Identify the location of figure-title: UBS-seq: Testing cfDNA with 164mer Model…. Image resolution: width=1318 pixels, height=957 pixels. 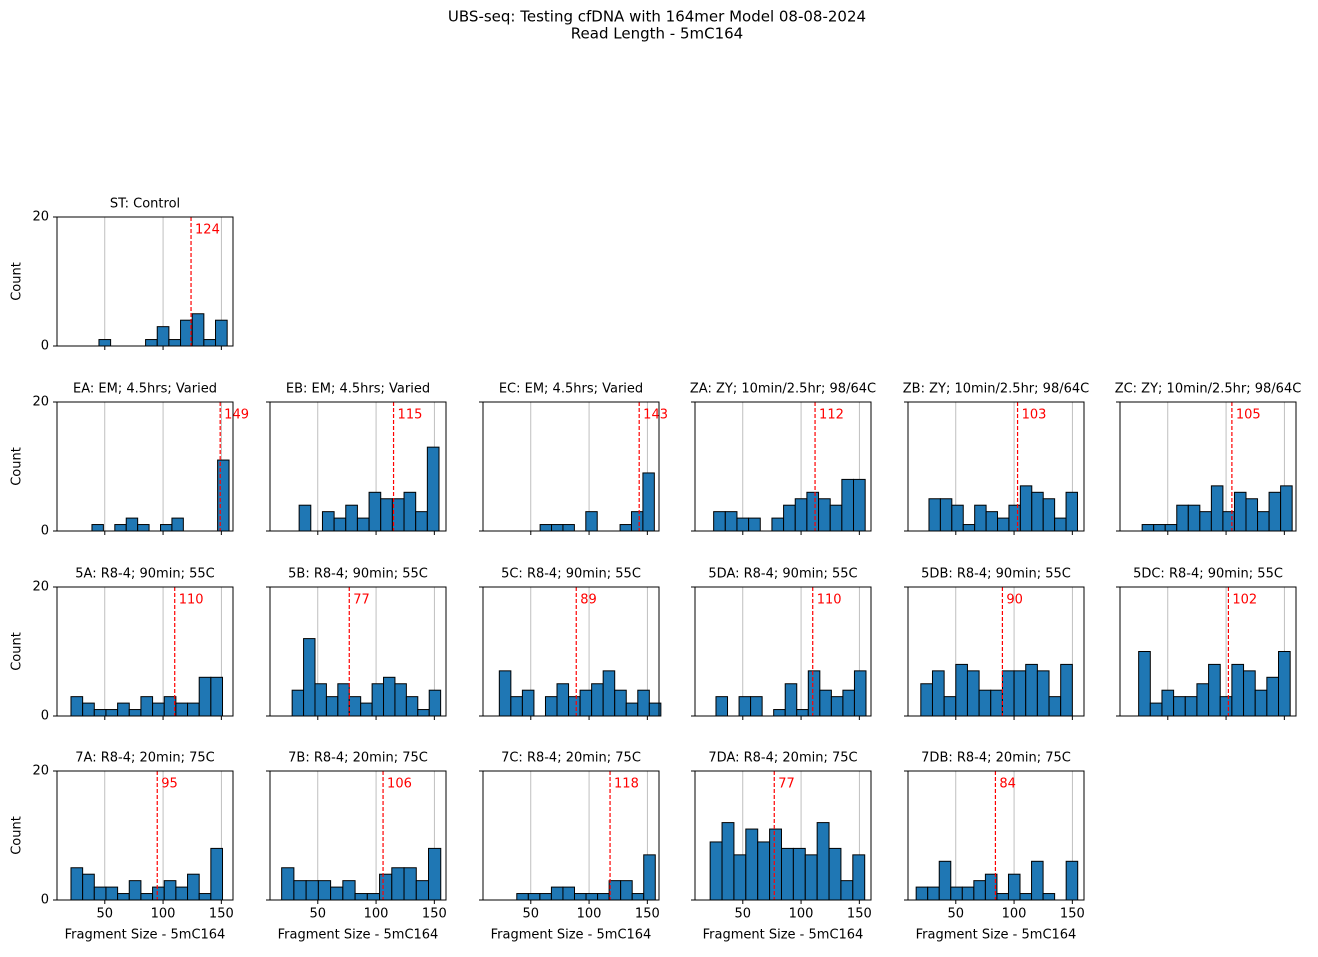
(657, 17).